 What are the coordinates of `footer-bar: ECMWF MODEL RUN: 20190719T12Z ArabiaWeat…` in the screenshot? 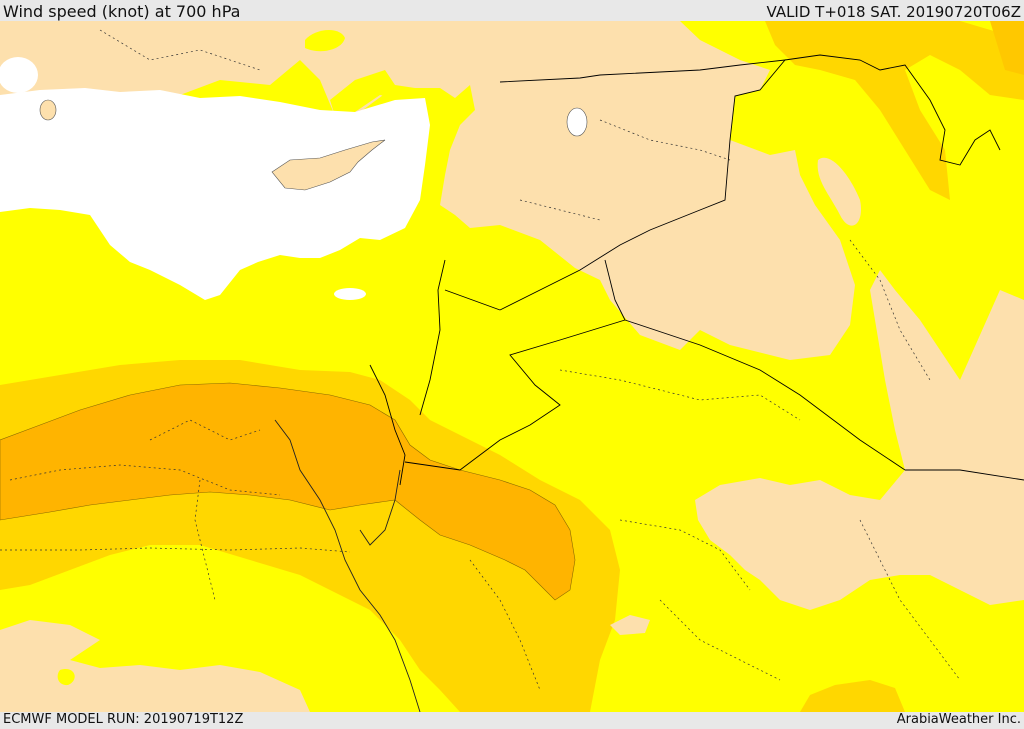 It's located at (512, 720).